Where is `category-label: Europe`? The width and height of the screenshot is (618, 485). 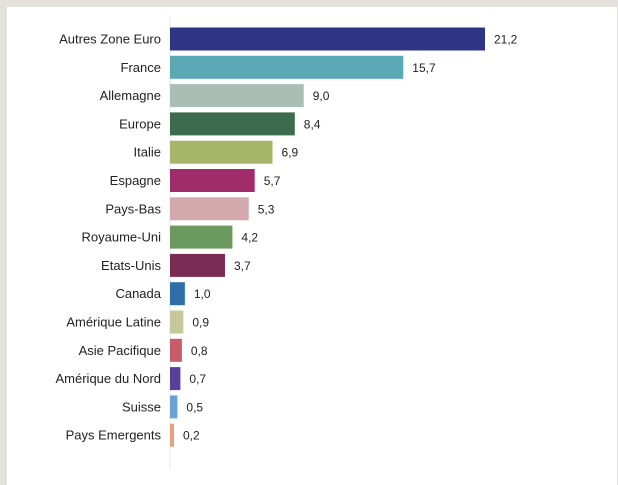 category-label: Europe is located at coordinates (140, 123).